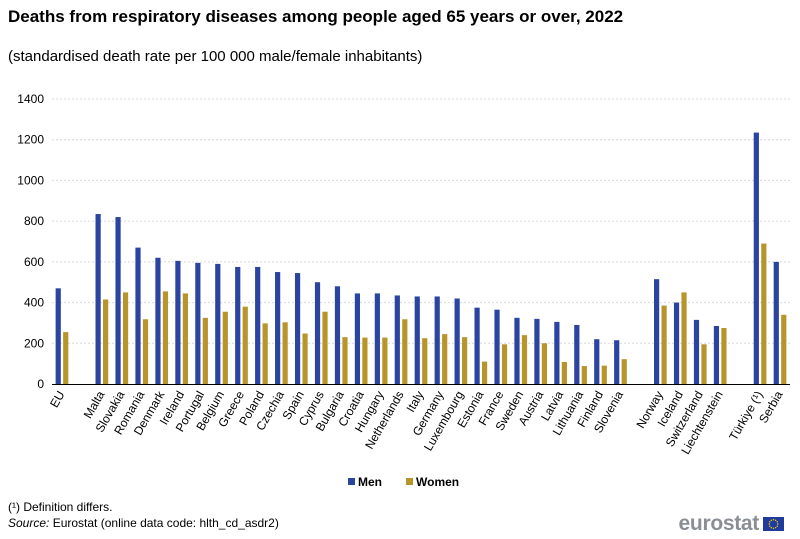 This screenshot has height=539, width=800. Describe the element at coordinates (351, 481) in the screenshot. I see `legend-swatch-men` at that location.